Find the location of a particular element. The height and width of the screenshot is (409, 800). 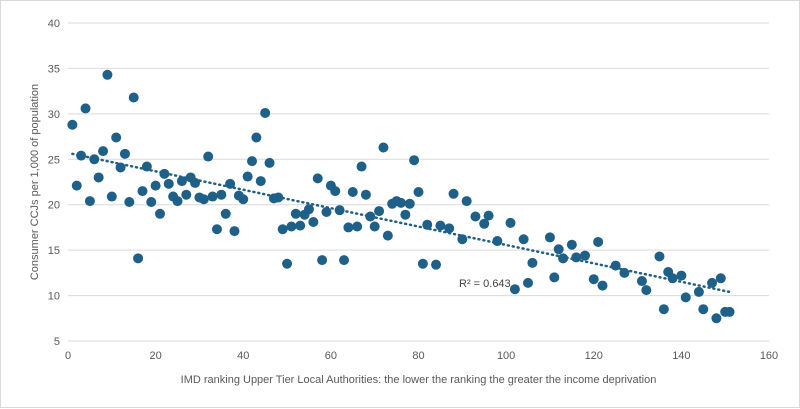

x-tick-labels: 0 20 40 60 80 100 120 140 160 is located at coordinates (421, 356).